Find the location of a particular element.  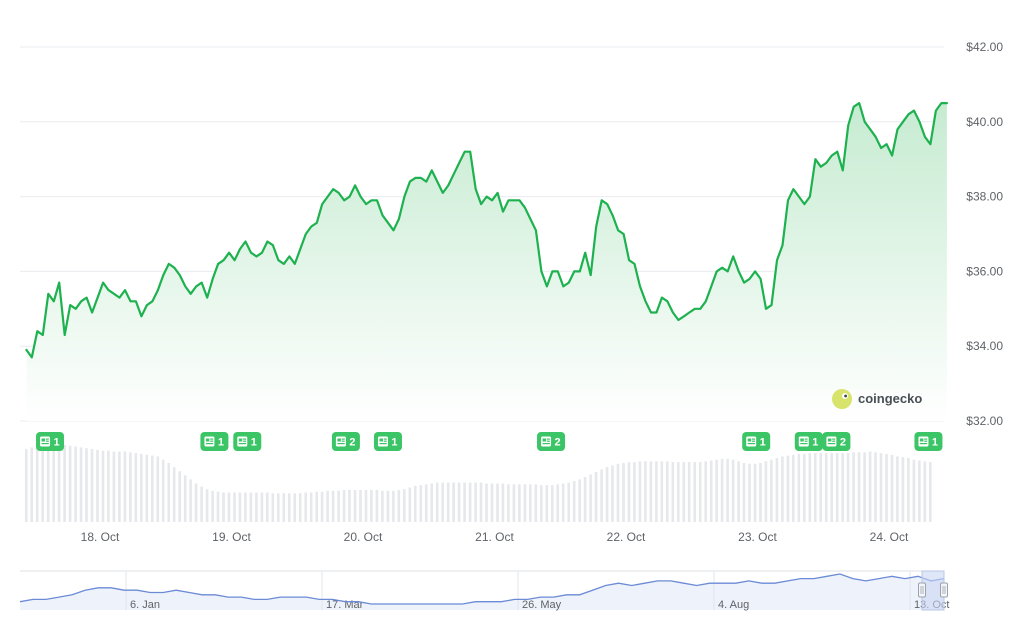

volume-bars is located at coordinates (478, 483).